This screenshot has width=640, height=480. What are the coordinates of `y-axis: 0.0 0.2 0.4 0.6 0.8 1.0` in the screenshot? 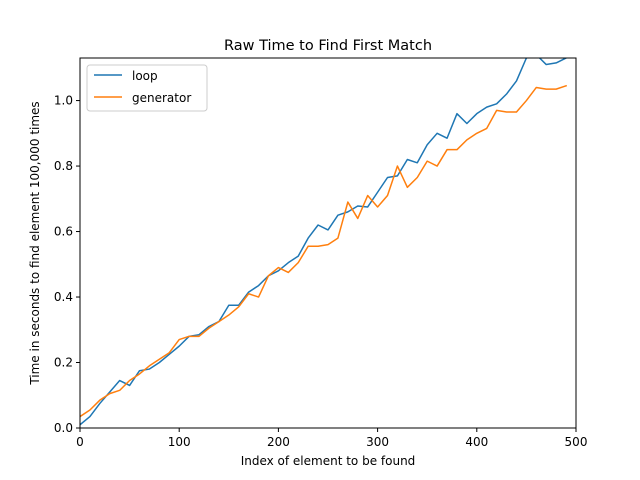 It's located at (67, 264).